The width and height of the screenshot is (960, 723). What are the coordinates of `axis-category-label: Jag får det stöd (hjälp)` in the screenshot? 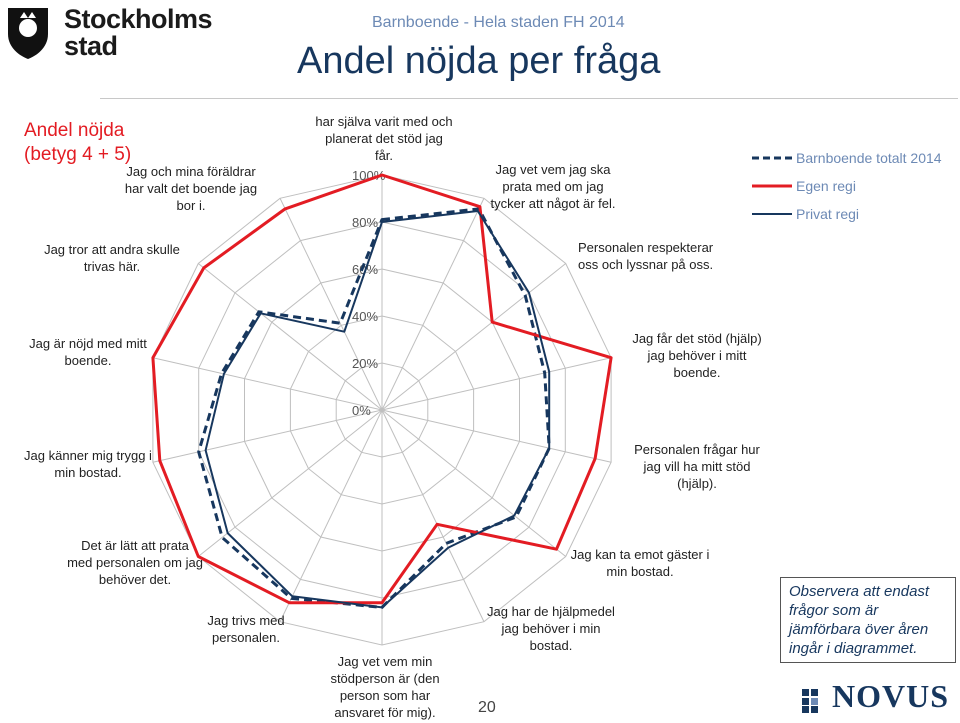 It's located at (696, 338).